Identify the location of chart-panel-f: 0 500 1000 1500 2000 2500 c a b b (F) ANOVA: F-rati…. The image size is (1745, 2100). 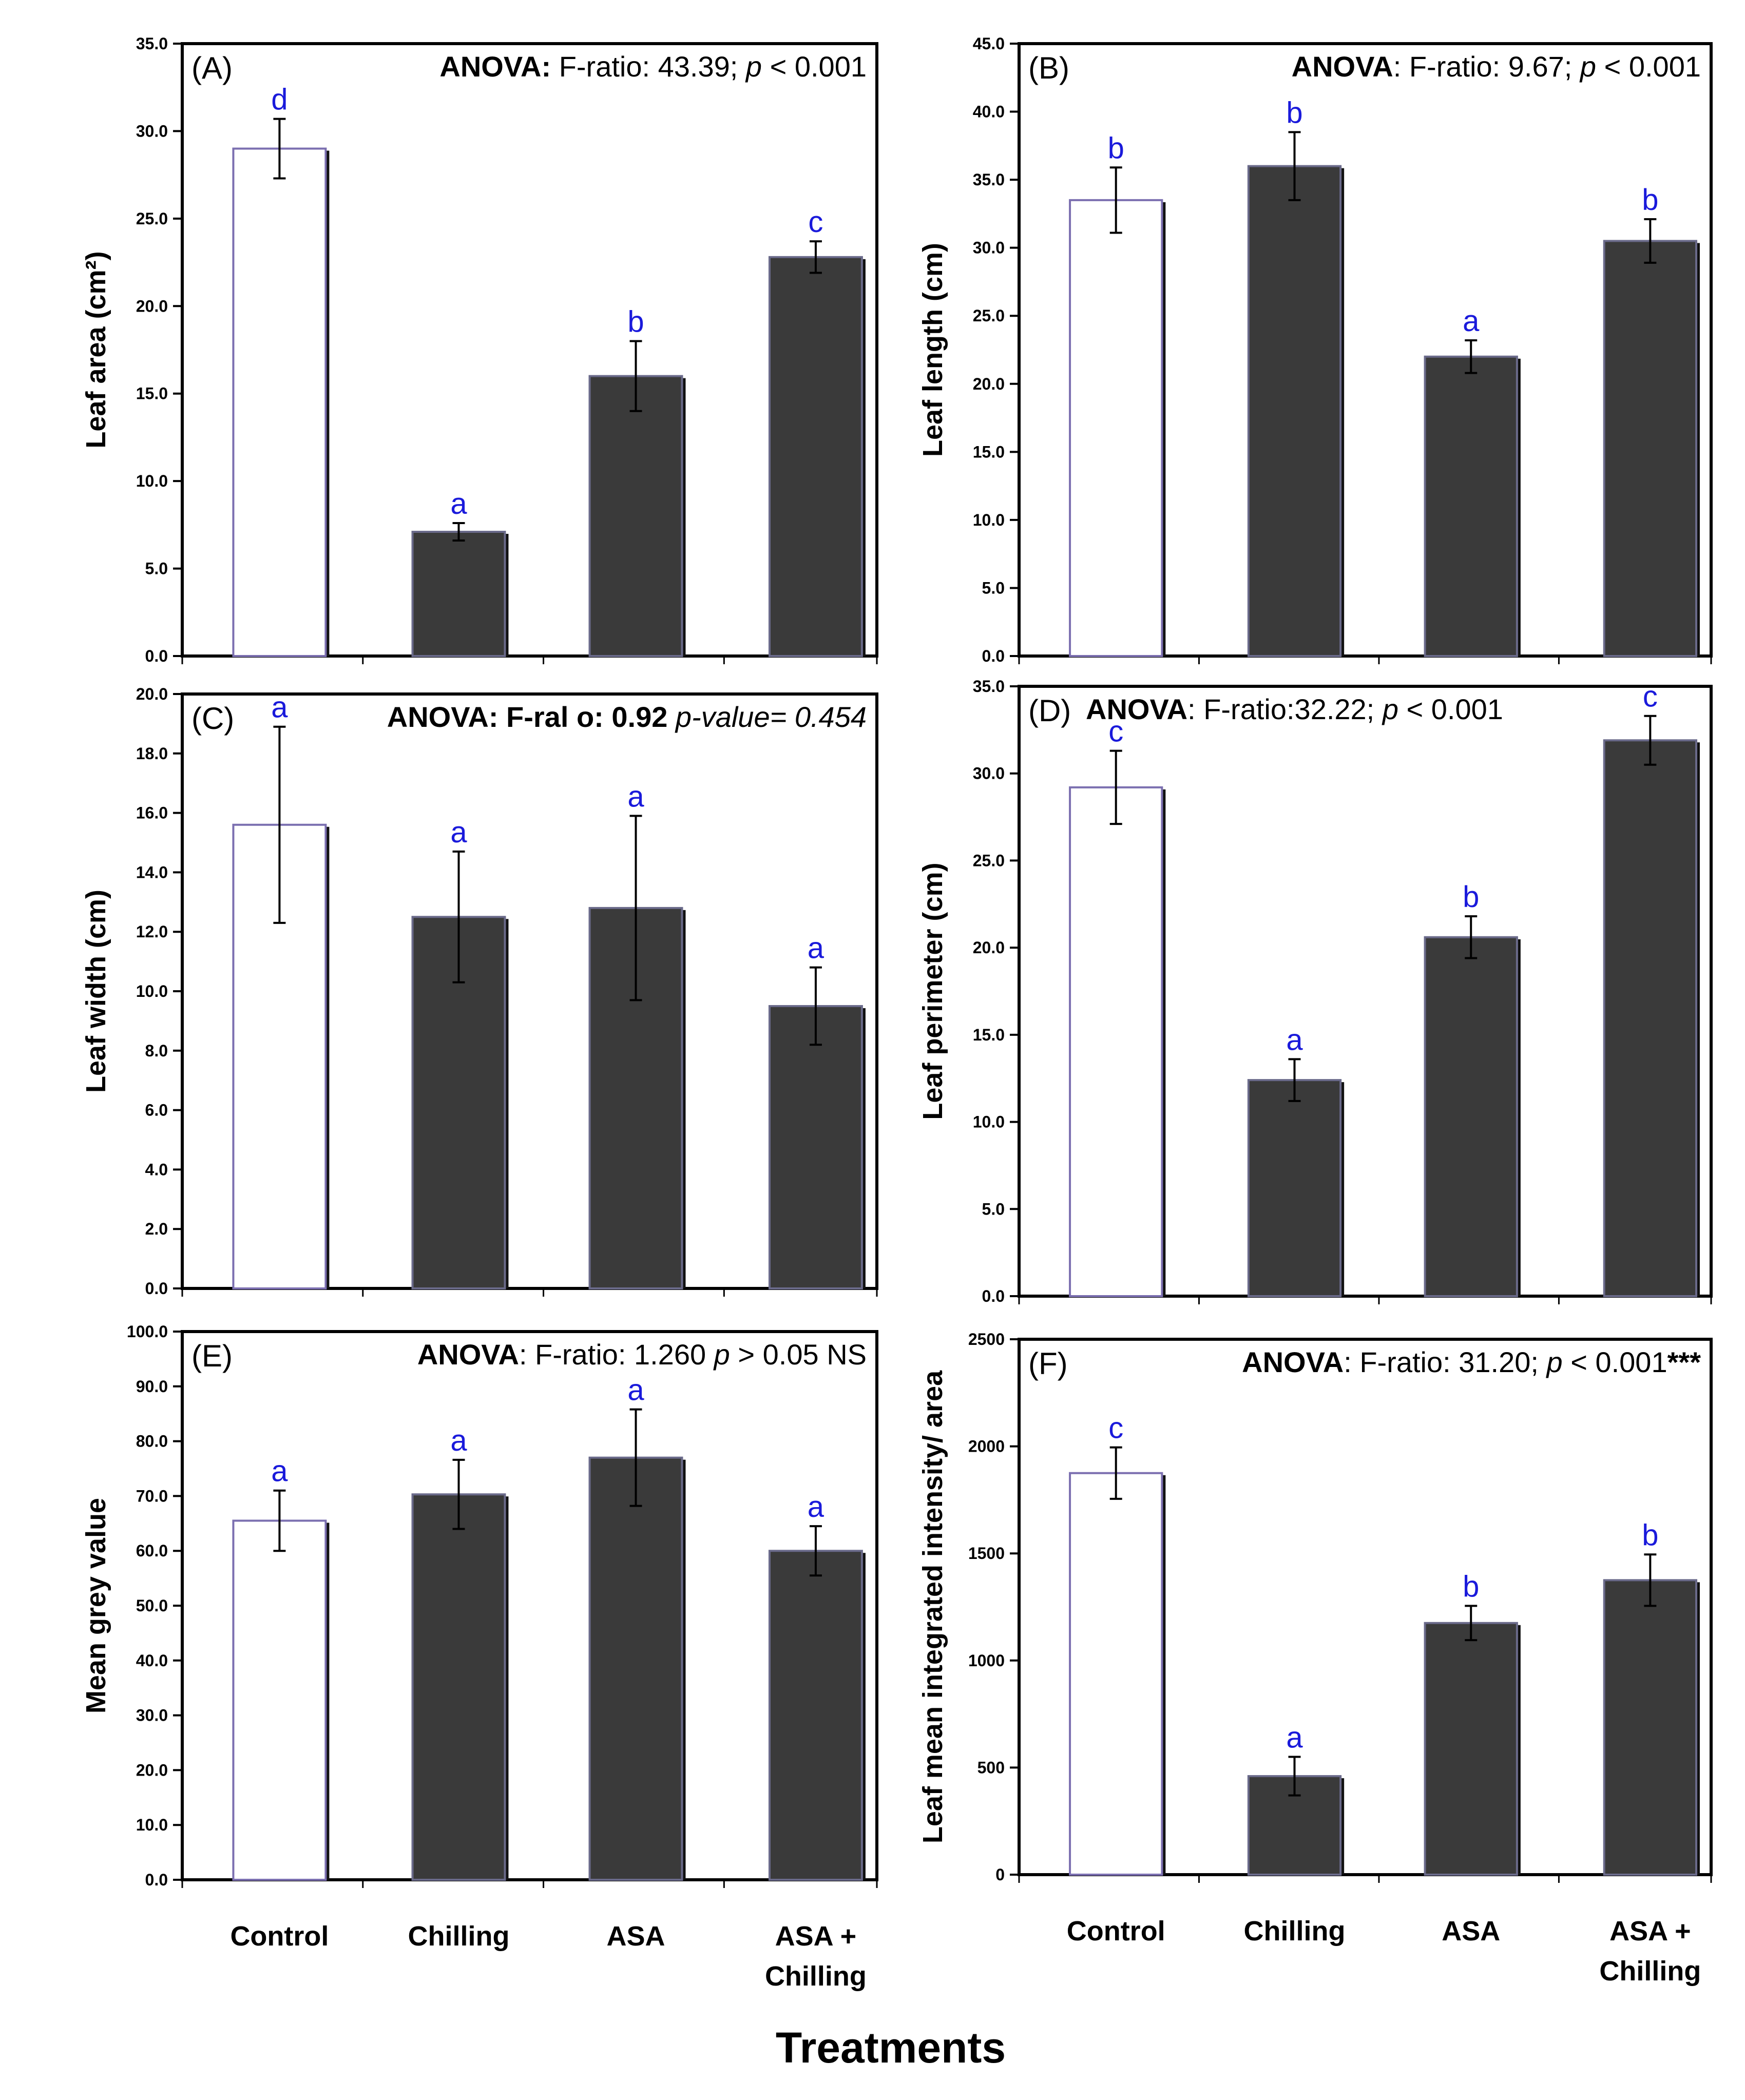
(1315, 1607).